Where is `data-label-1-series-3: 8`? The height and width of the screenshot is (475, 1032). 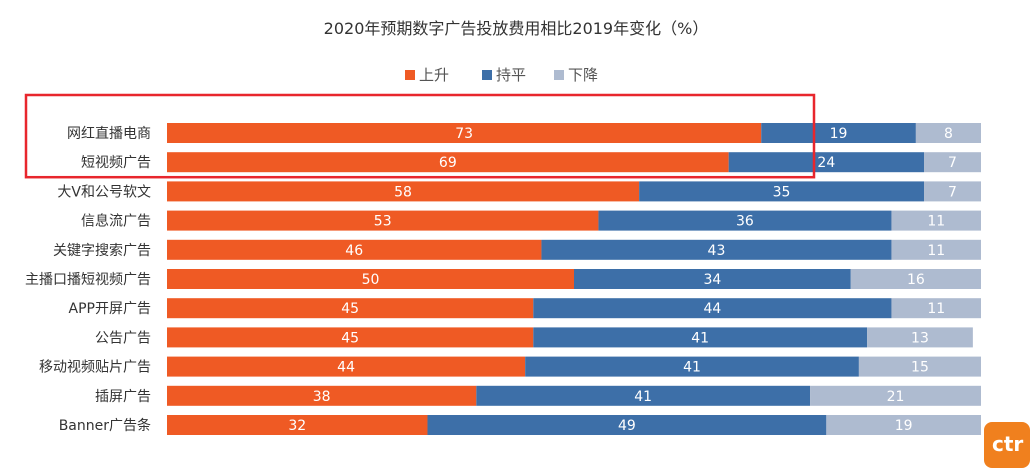
data-label-1-series-3: 8 is located at coordinates (948, 134).